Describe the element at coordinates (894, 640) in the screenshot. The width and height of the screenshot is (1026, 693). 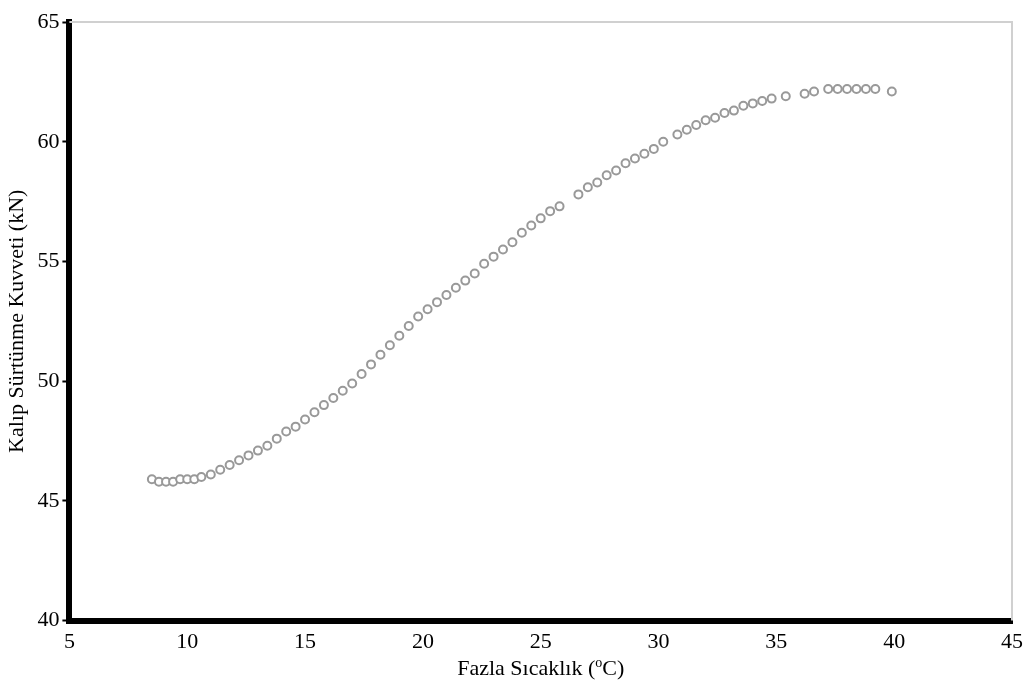
I see `x-tick-label: 40` at that location.